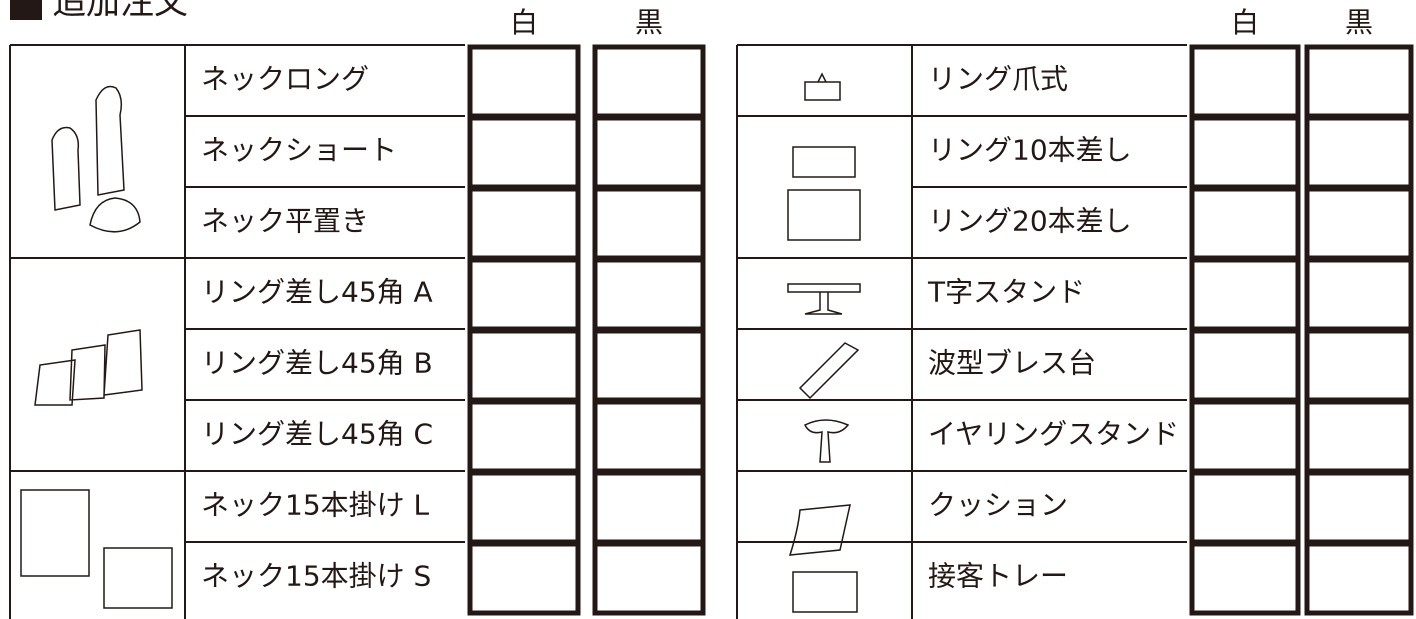  What do you see at coordinates (26, 10) in the screenshot?
I see `title-mark` at bounding box center [26, 10].